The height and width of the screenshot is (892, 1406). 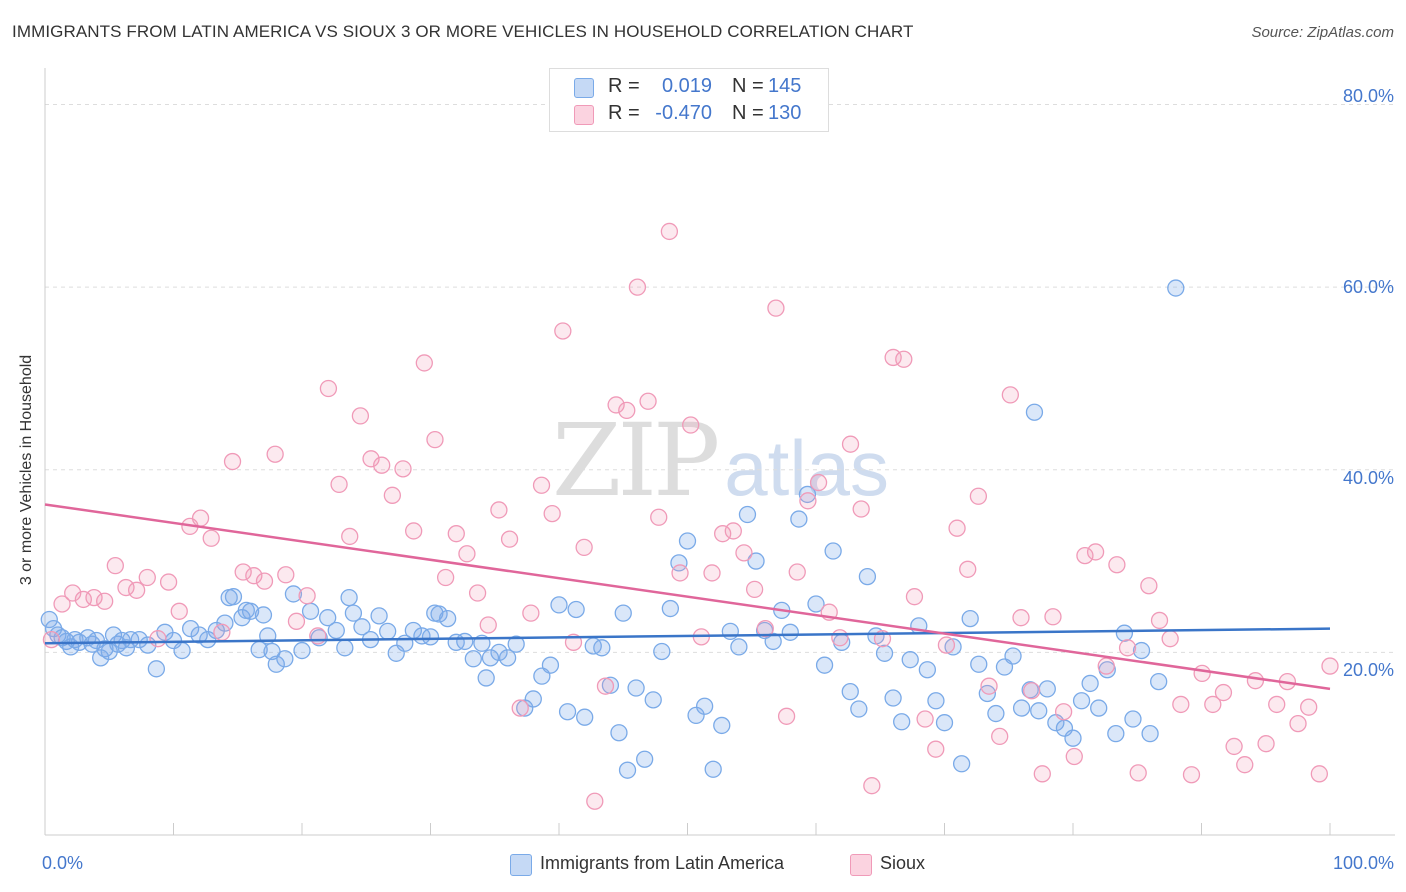 What do you see at coordinates (63, 863) in the screenshot?
I see `x-tick-label: 0.0%` at bounding box center [63, 863].